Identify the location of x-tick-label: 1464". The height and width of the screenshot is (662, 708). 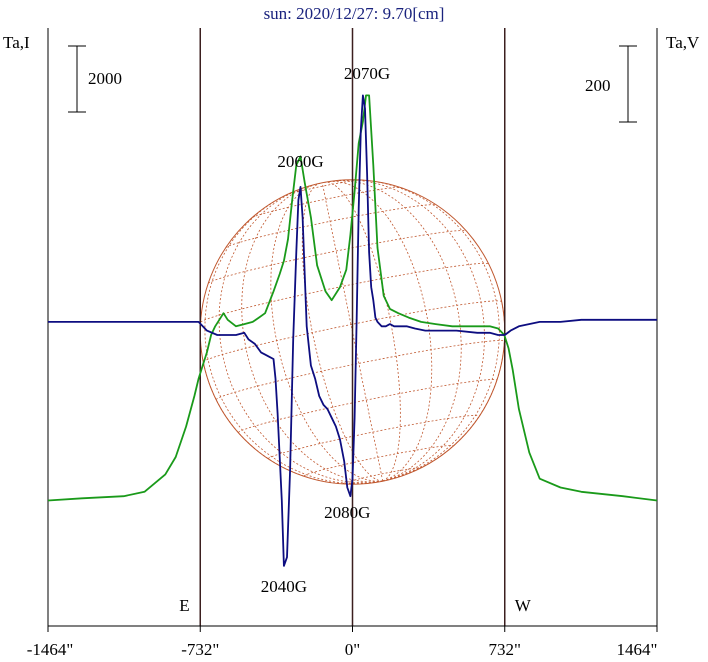
(637, 649).